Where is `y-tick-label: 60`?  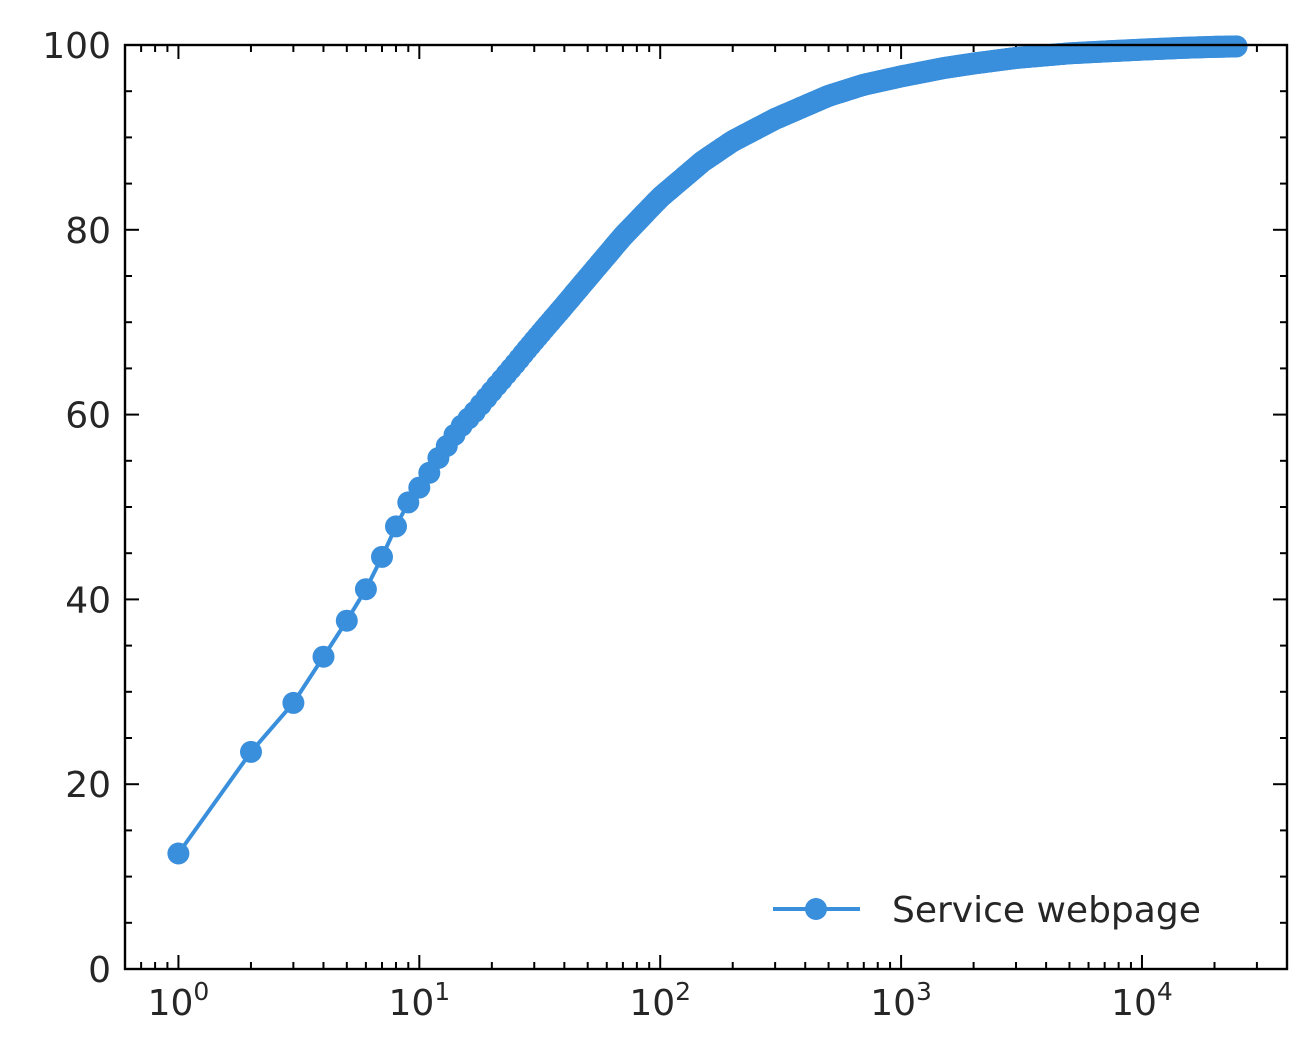
y-tick-label: 60 is located at coordinates (88, 416).